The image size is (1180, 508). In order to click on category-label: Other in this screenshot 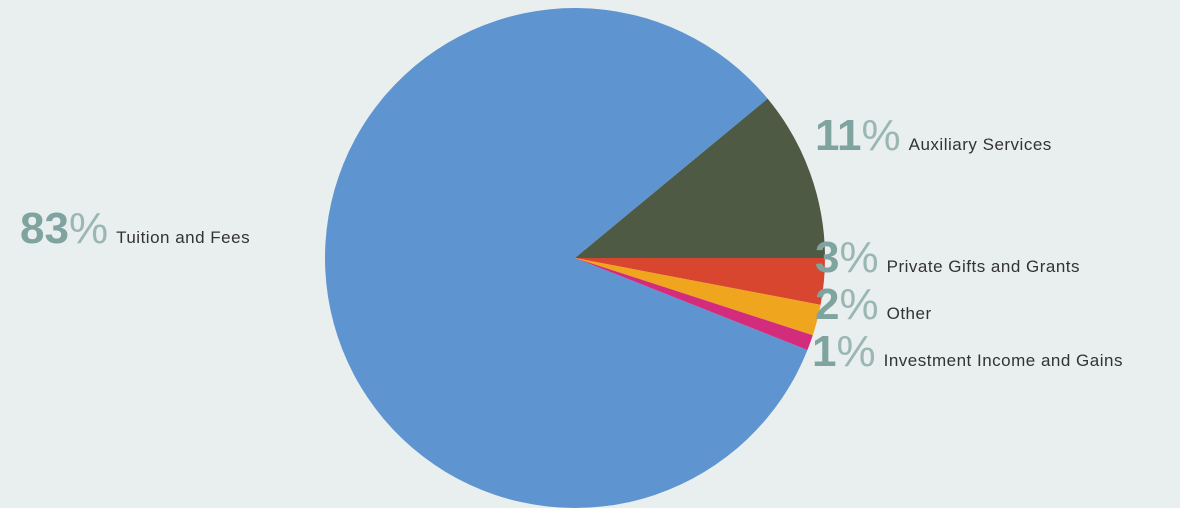, I will do `click(909, 313)`.